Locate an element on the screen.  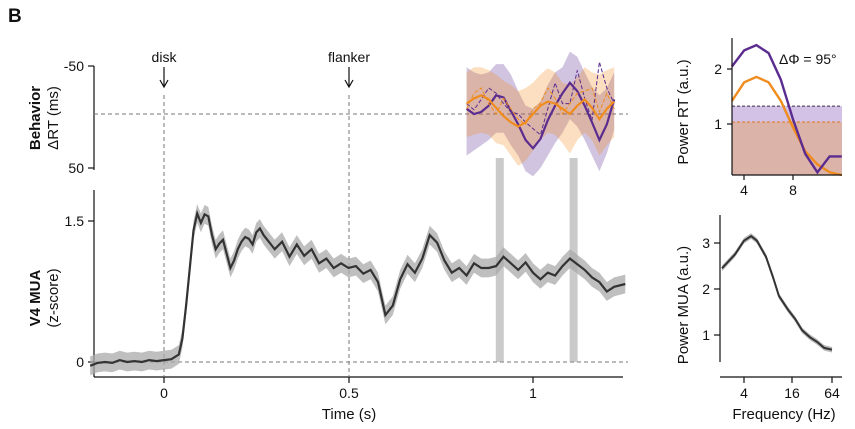
mua-xtick-label: 0.5 is located at coordinates (349, 393).